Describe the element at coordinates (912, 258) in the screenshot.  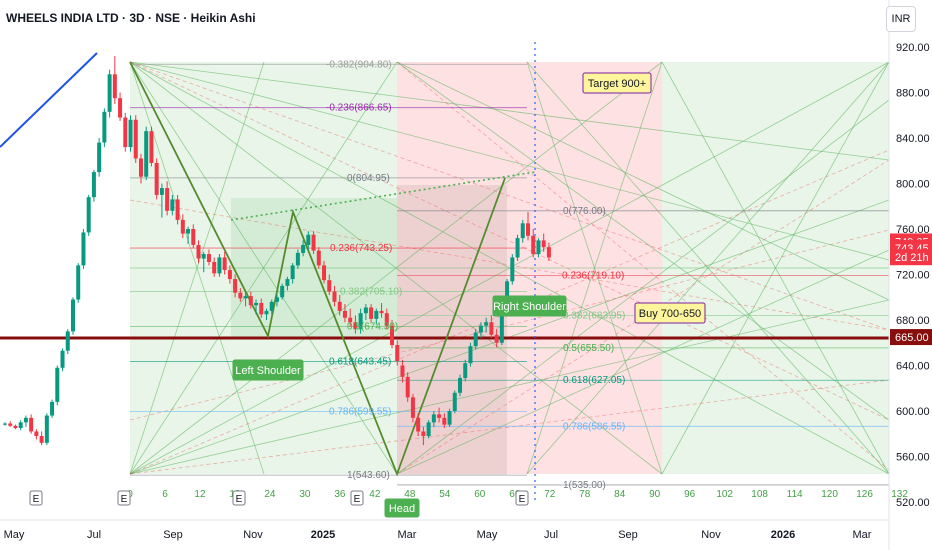
I see `price-tag-label: 2d 21h` at that location.